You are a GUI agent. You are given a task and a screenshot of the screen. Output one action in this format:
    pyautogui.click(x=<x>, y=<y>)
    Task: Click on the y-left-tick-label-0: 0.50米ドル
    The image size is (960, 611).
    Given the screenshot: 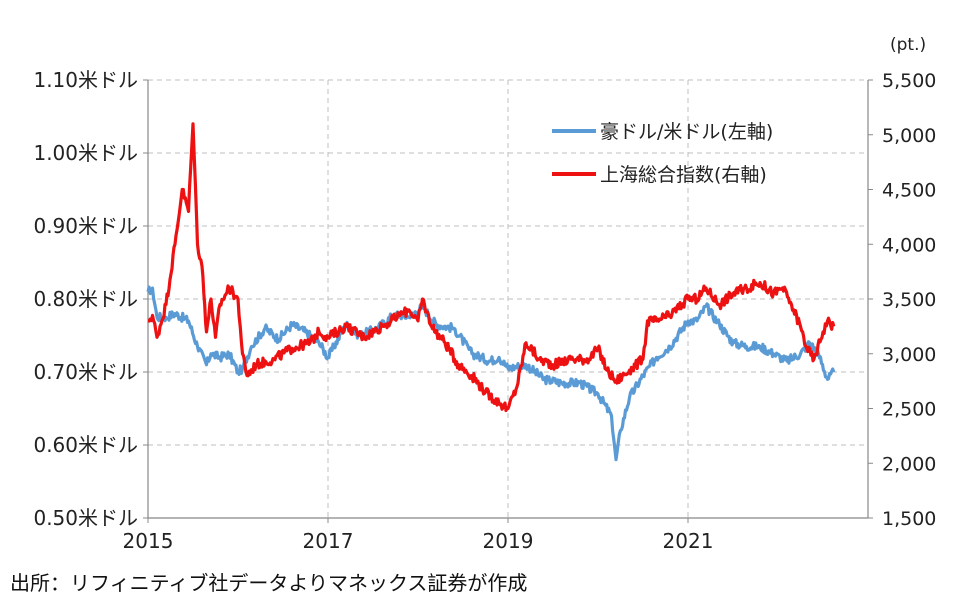 What is the action you would take?
    pyautogui.click(x=85, y=518)
    